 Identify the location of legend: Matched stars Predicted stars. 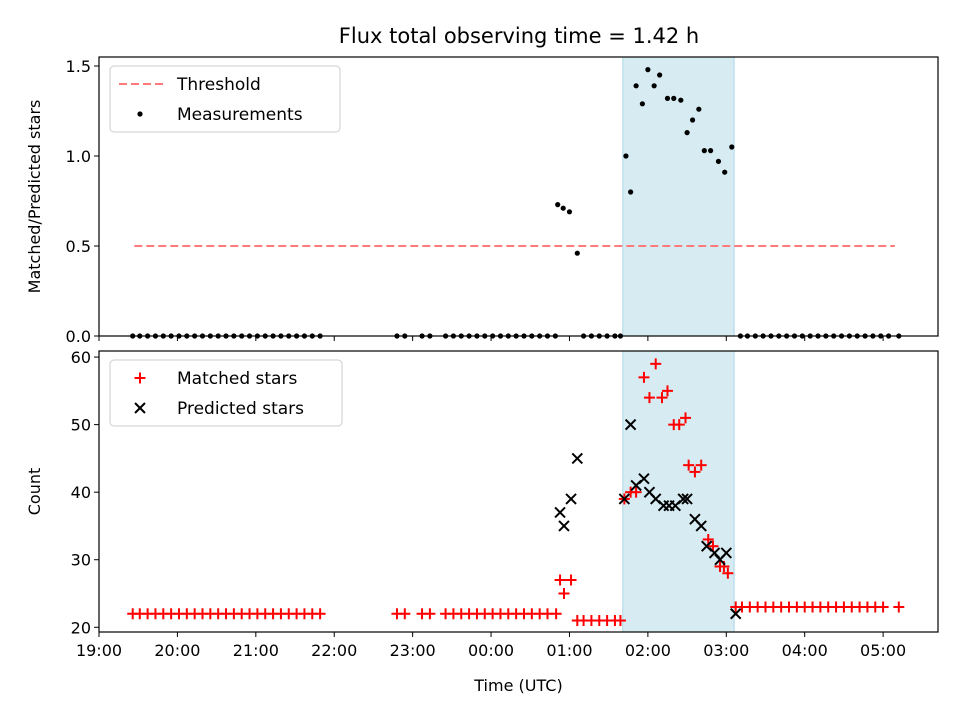
(226, 393).